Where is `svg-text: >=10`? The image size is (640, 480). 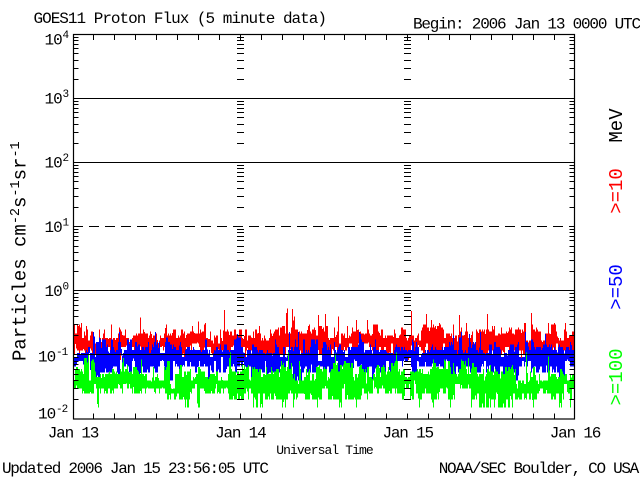 svg-text: >=10 is located at coordinates (617, 191).